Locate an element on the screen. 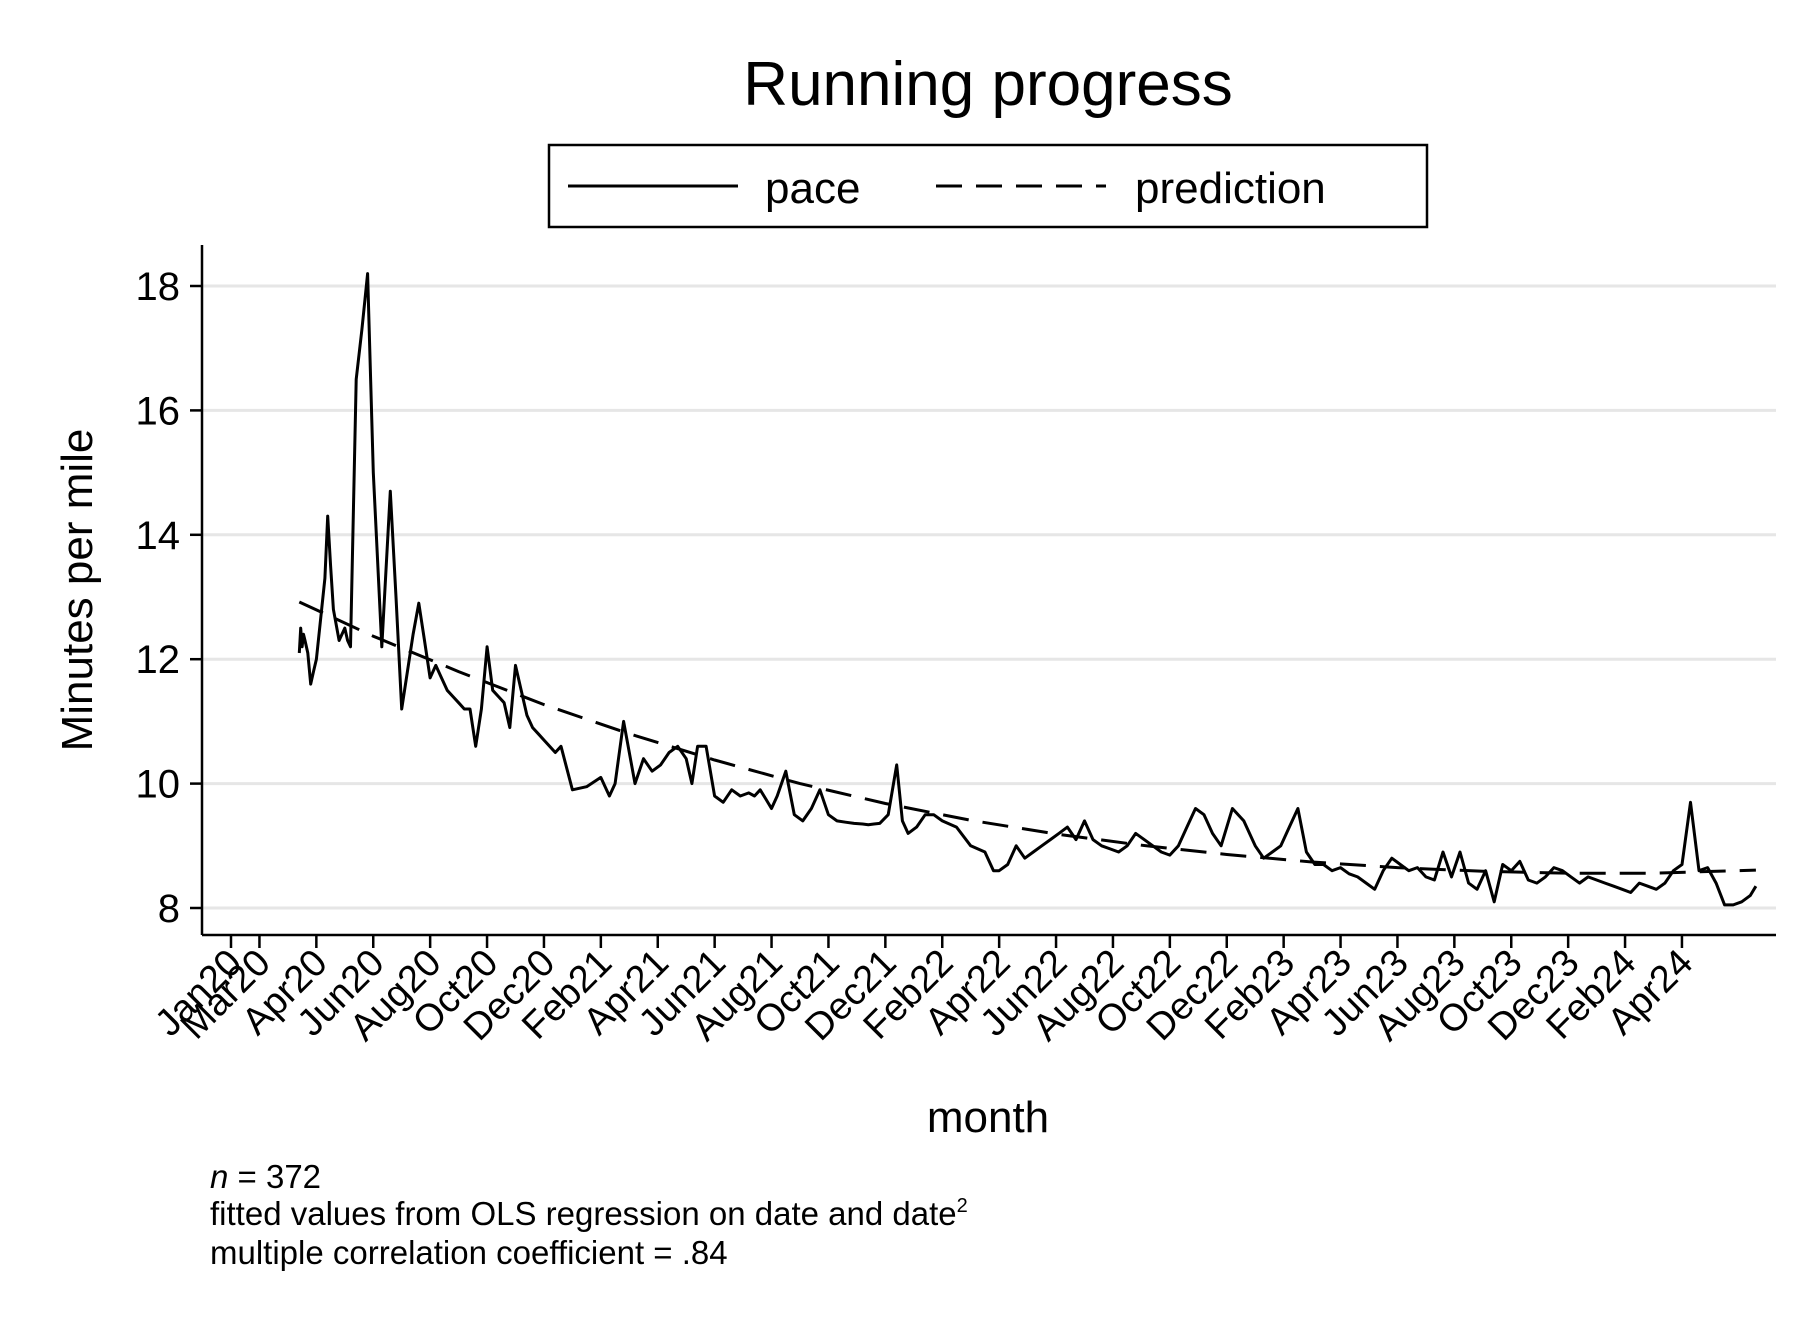 This screenshot has height=1320, width=1816. note-regression-superscript: 2 is located at coordinates (962, 1206).